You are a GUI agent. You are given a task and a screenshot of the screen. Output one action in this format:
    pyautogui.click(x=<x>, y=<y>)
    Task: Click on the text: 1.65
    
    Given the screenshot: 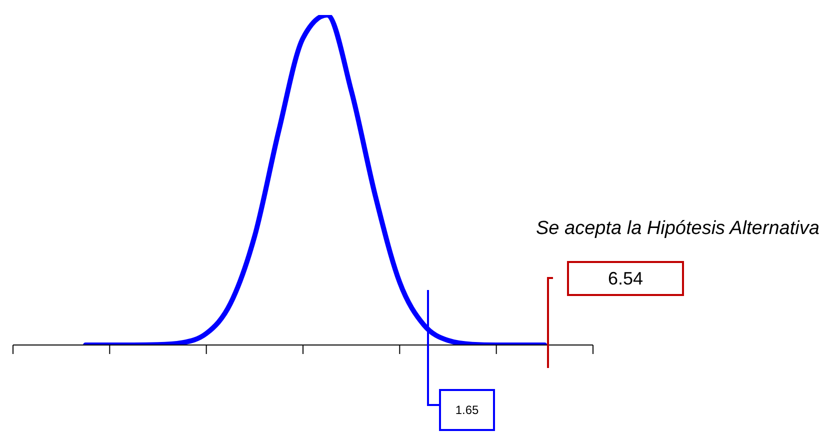 What is the action you would take?
    pyautogui.click(x=467, y=410)
    